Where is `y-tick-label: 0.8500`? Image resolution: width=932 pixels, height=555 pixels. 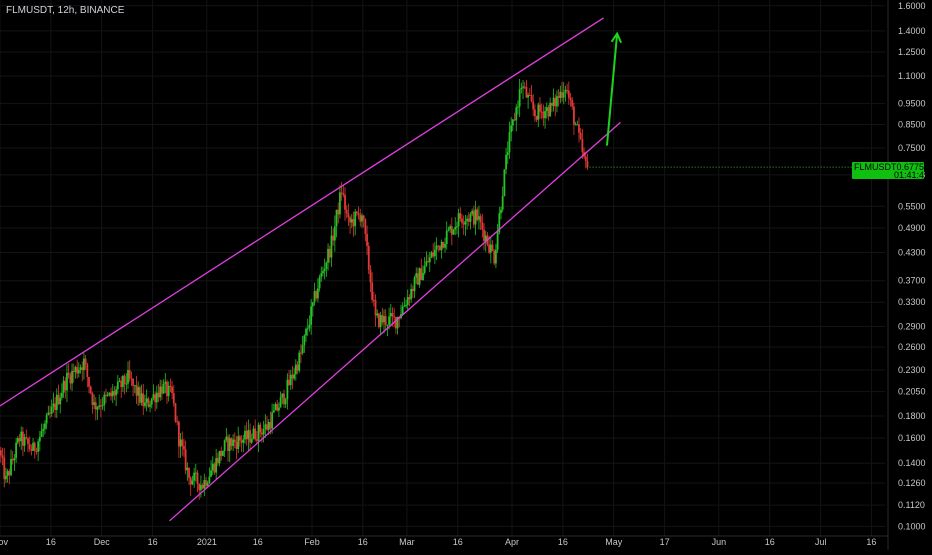
y-tick-label: 0.8500 is located at coordinates (912, 125).